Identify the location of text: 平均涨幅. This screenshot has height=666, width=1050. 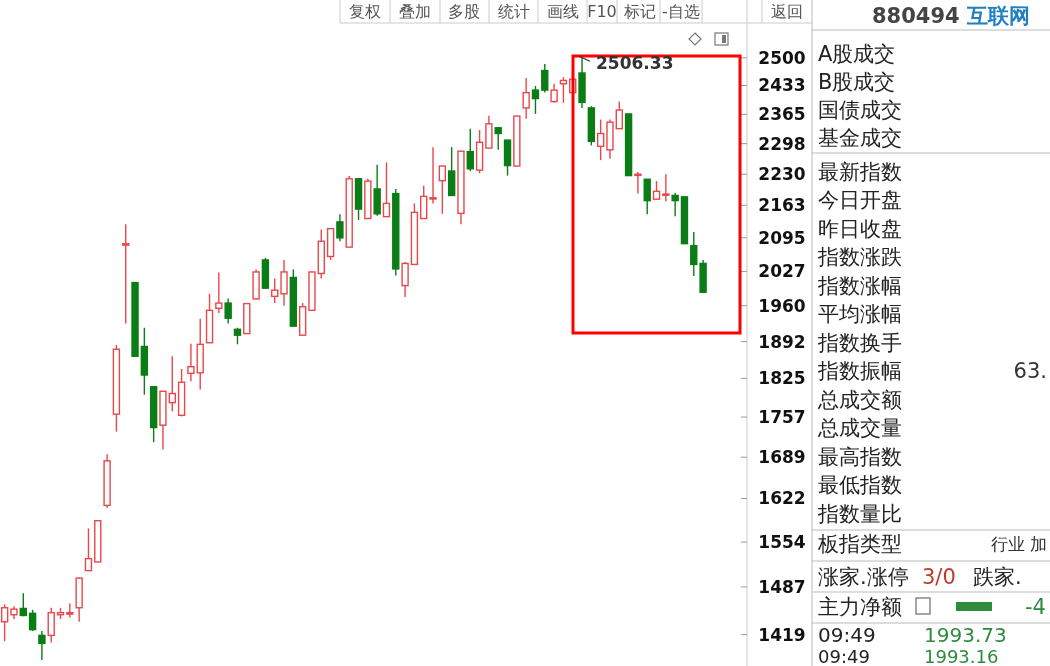
(860, 314).